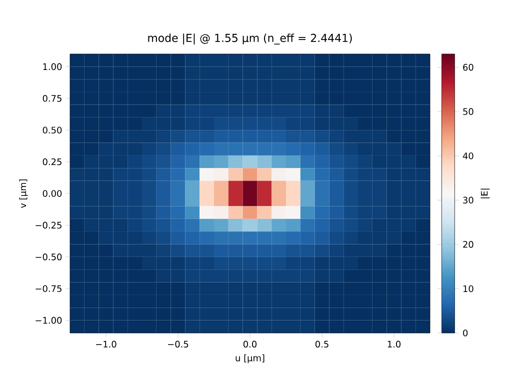 The width and height of the screenshot is (517, 387). What do you see at coordinates (321, 344) in the screenshot?
I see `x-tick-label: 0.5` at bounding box center [321, 344].